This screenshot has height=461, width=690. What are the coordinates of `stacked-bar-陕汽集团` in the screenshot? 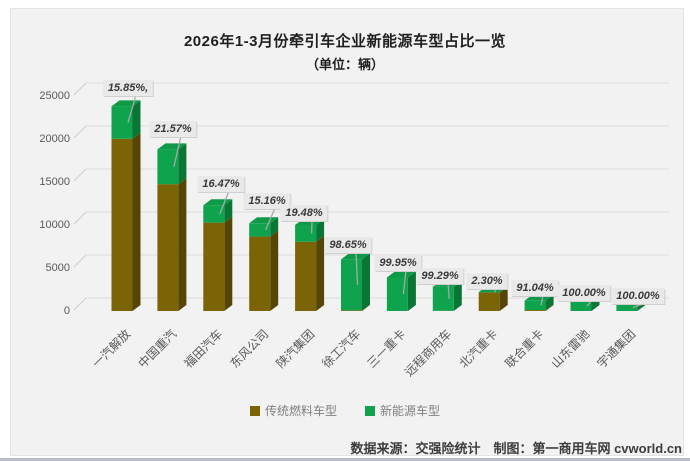 It's located at (310, 265).